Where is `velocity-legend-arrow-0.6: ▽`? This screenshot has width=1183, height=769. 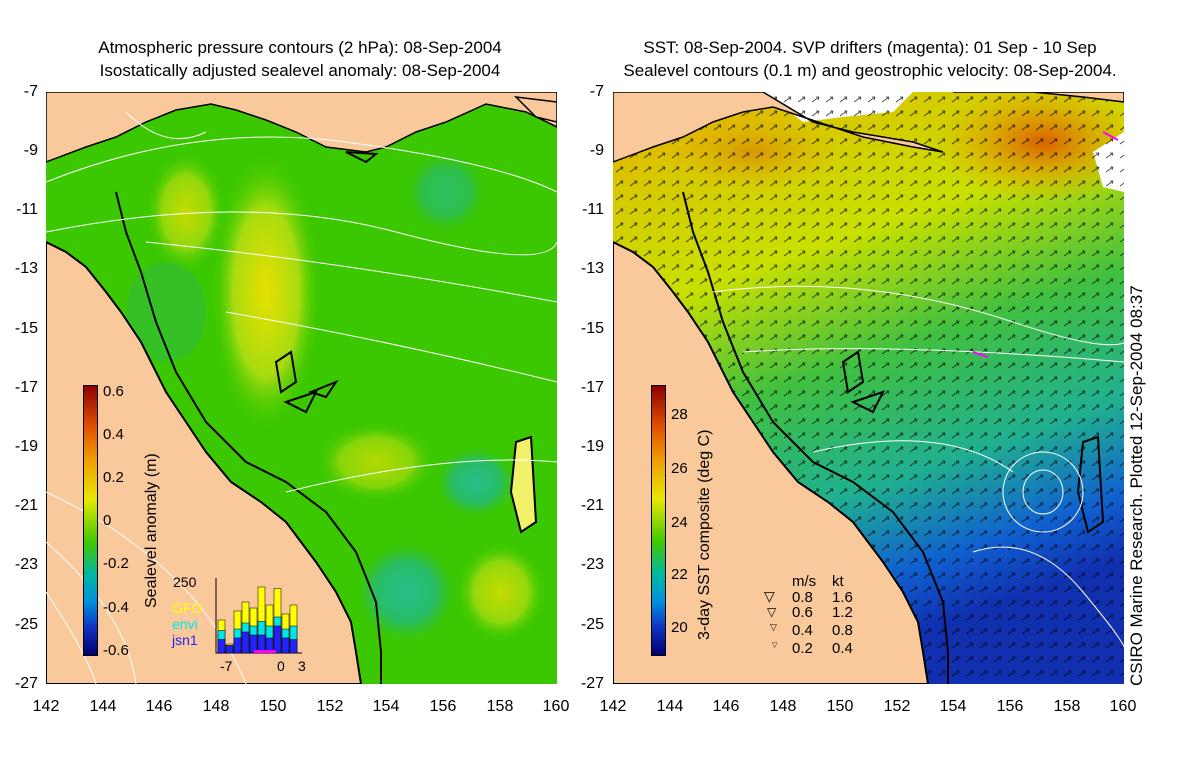 velocity-legend-arrow-0.6: ▽ is located at coordinates (772, 612).